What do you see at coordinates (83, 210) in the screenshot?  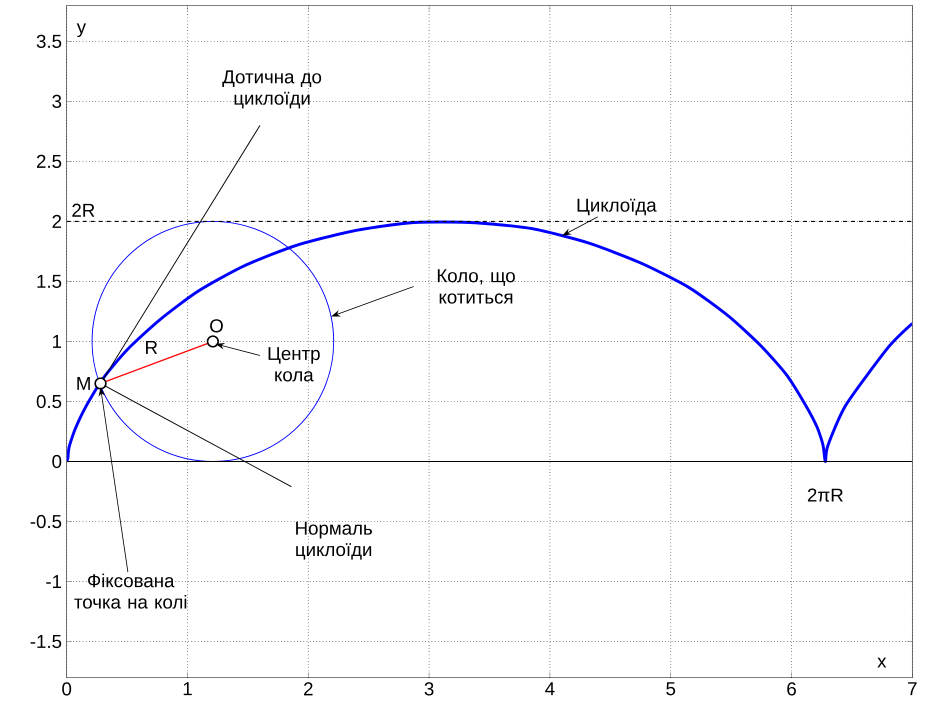 I see `ref-line-label: 2R` at bounding box center [83, 210].